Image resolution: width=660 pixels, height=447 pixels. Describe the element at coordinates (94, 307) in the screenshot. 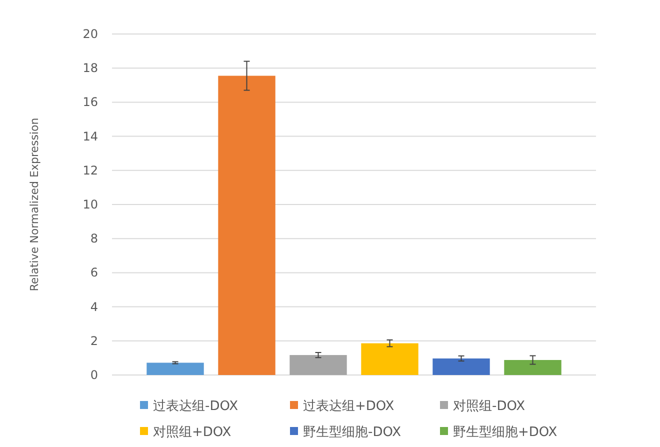

I see `y-tick-label: 4` at that location.